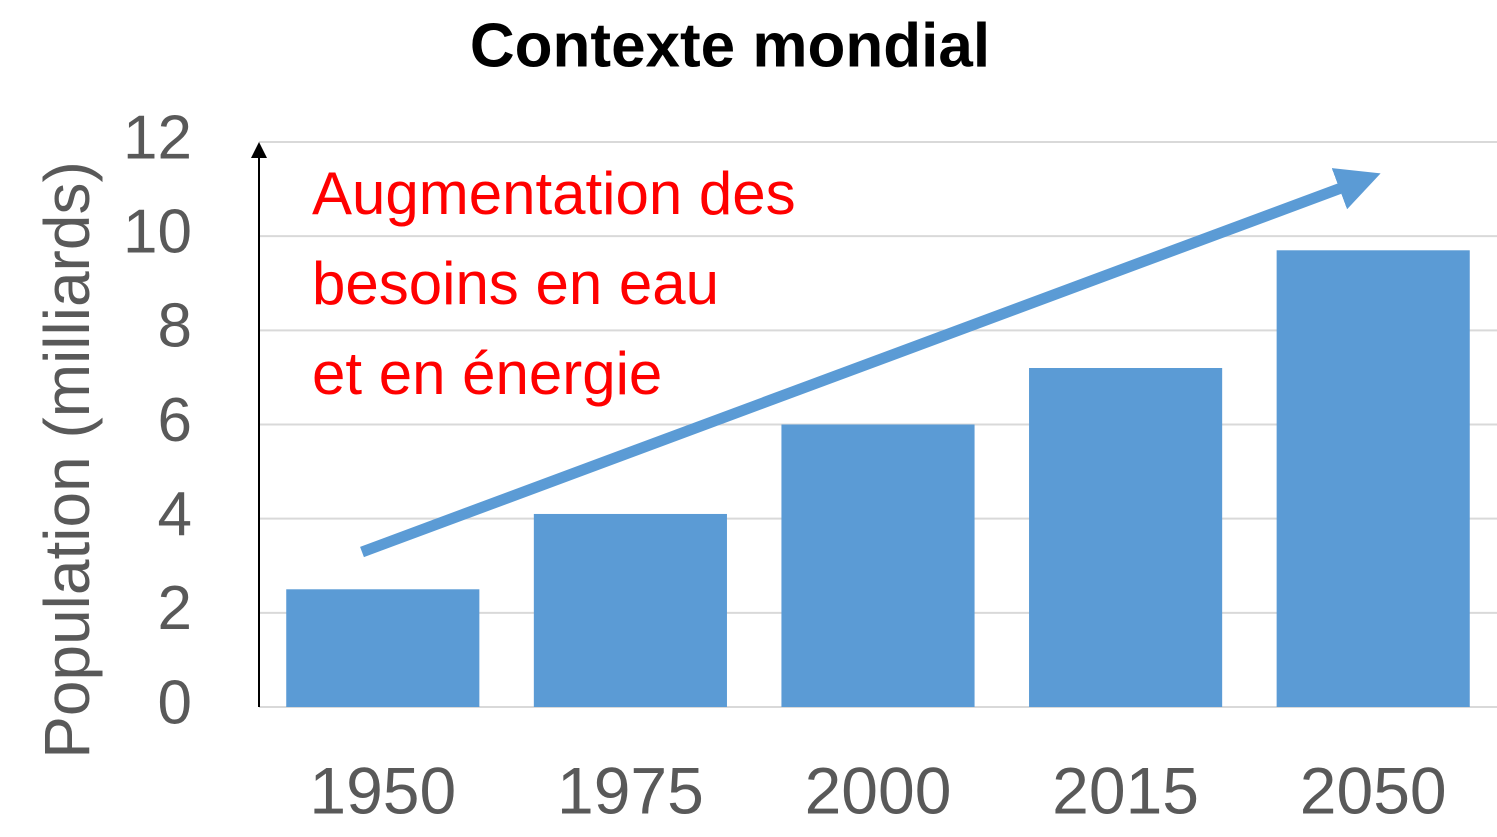  I want to click on y-tick-label: 10, so click(157, 232).